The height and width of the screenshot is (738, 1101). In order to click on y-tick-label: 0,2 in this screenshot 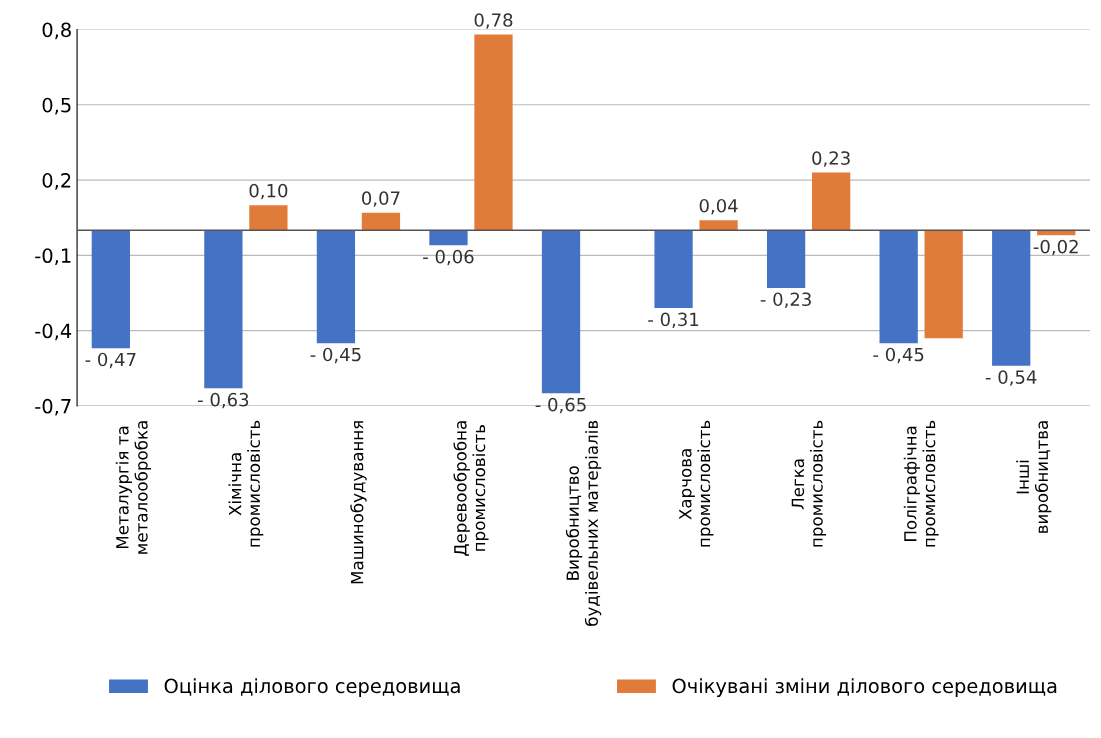, I will do `click(56, 181)`.